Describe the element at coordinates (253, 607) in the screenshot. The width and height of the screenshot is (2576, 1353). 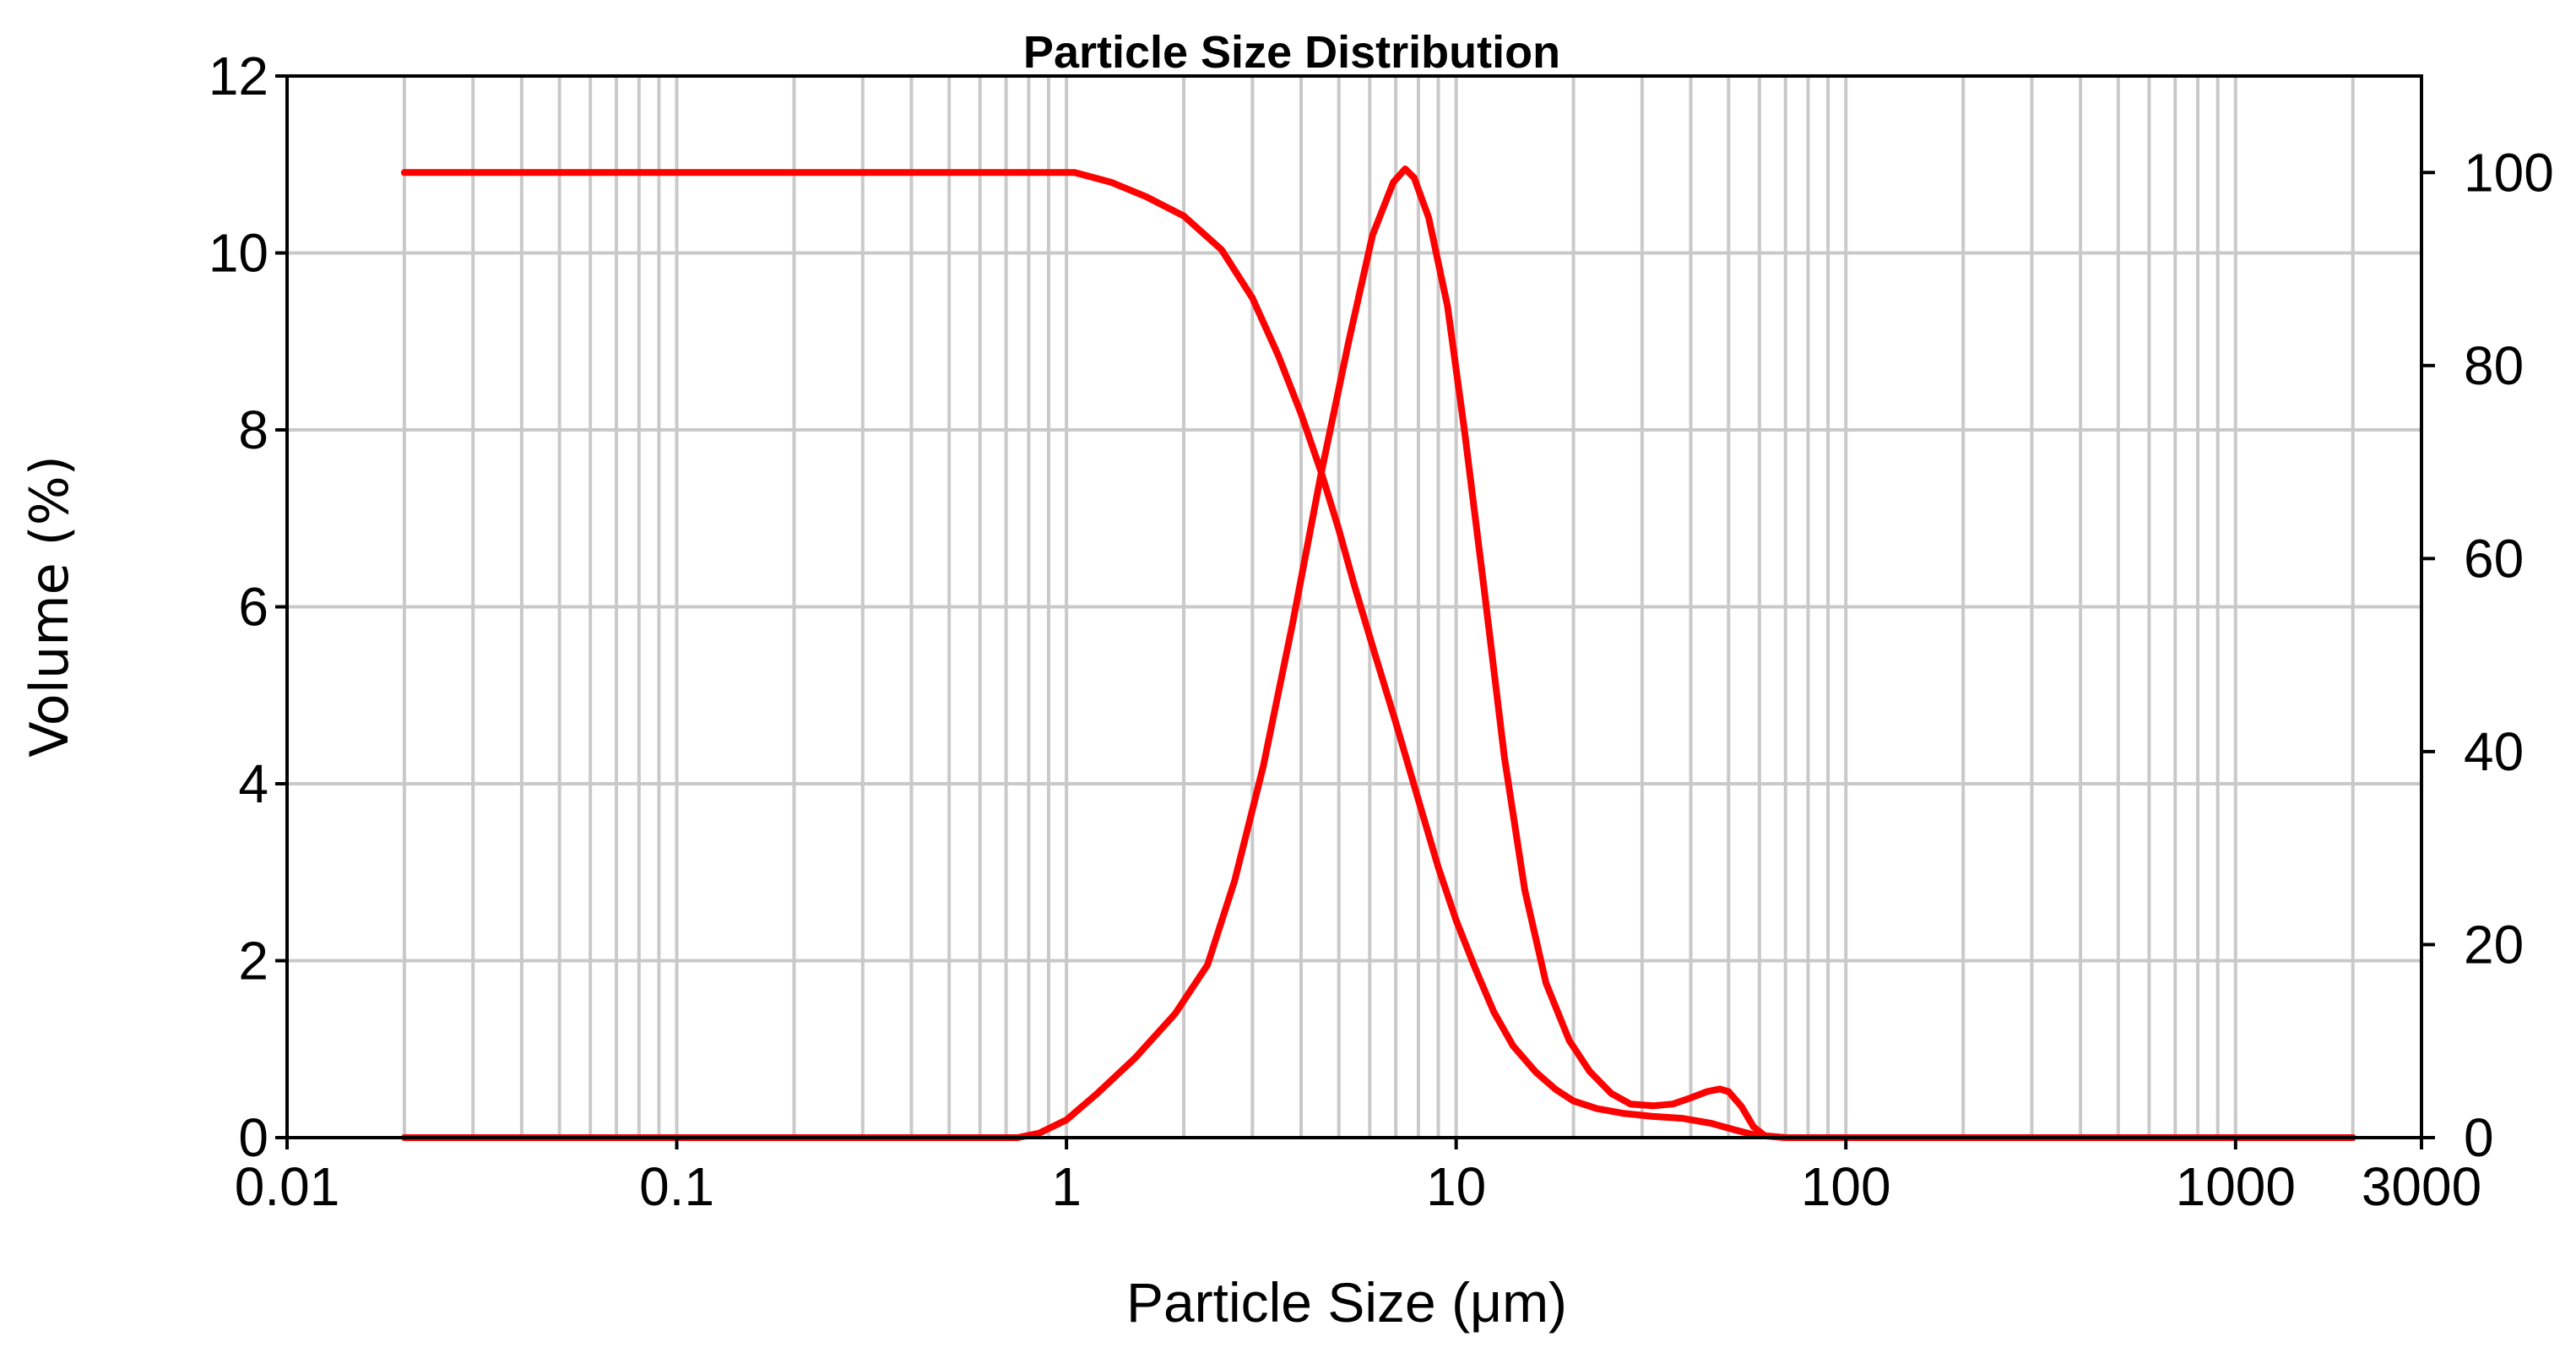
I see `y-tick-label: 6` at that location.